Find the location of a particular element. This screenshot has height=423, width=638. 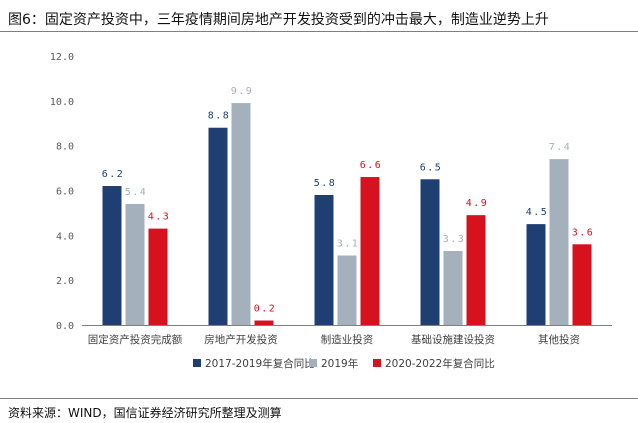

legend-label: 2019年 is located at coordinates (339, 363).